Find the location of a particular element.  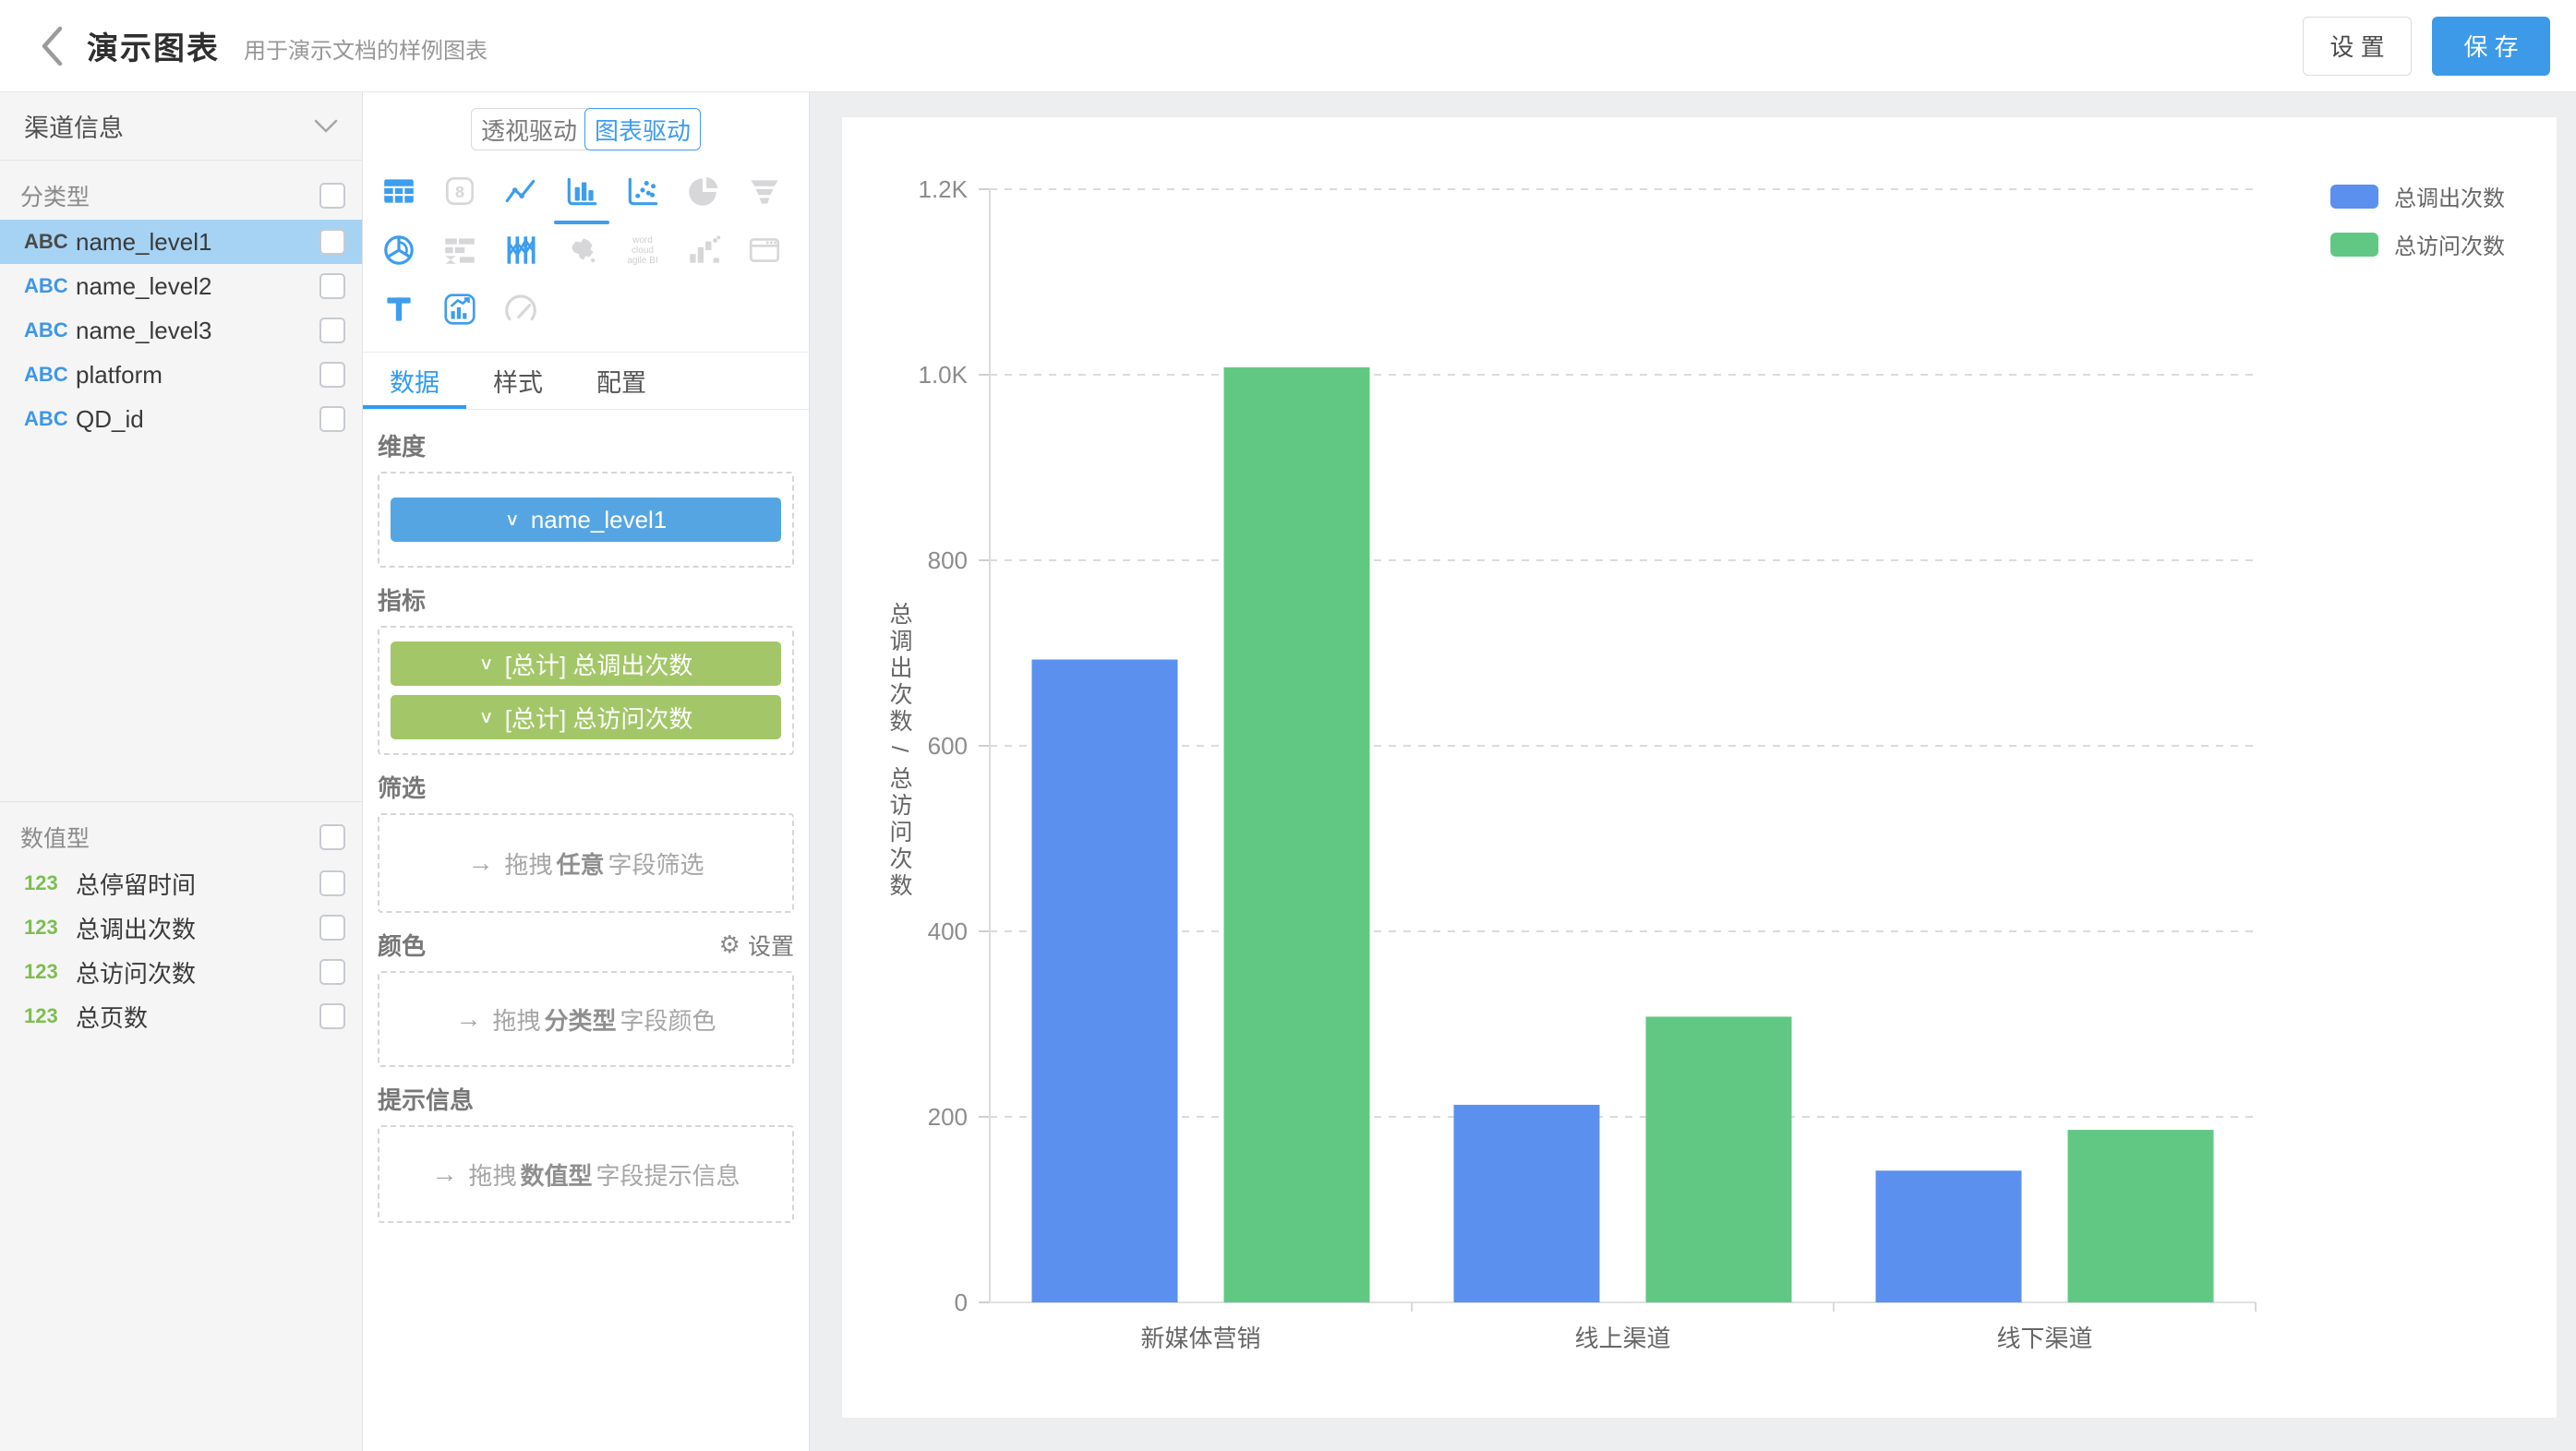

metric-chip: ∨ [总计] 总调出次数 is located at coordinates (586, 664).